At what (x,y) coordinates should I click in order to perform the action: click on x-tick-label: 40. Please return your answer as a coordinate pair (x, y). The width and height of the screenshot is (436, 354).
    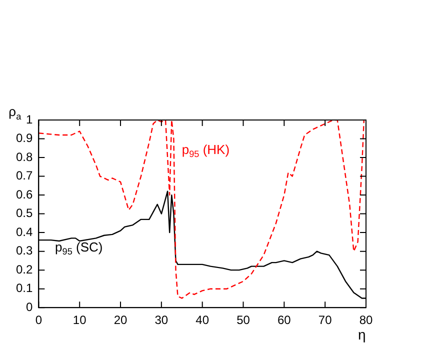
    Looking at the image, I should click on (203, 320).